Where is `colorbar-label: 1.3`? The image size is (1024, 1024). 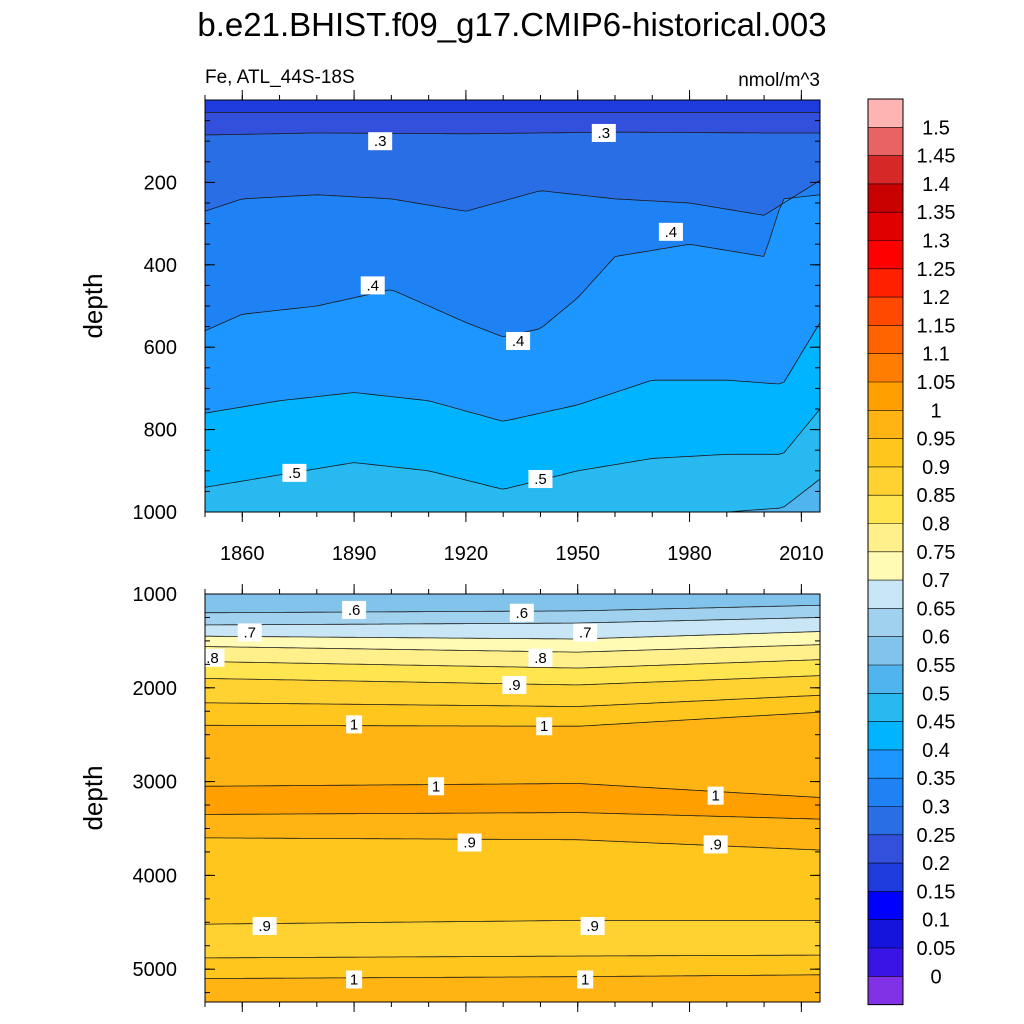 colorbar-label: 1.3 is located at coordinates (936, 242).